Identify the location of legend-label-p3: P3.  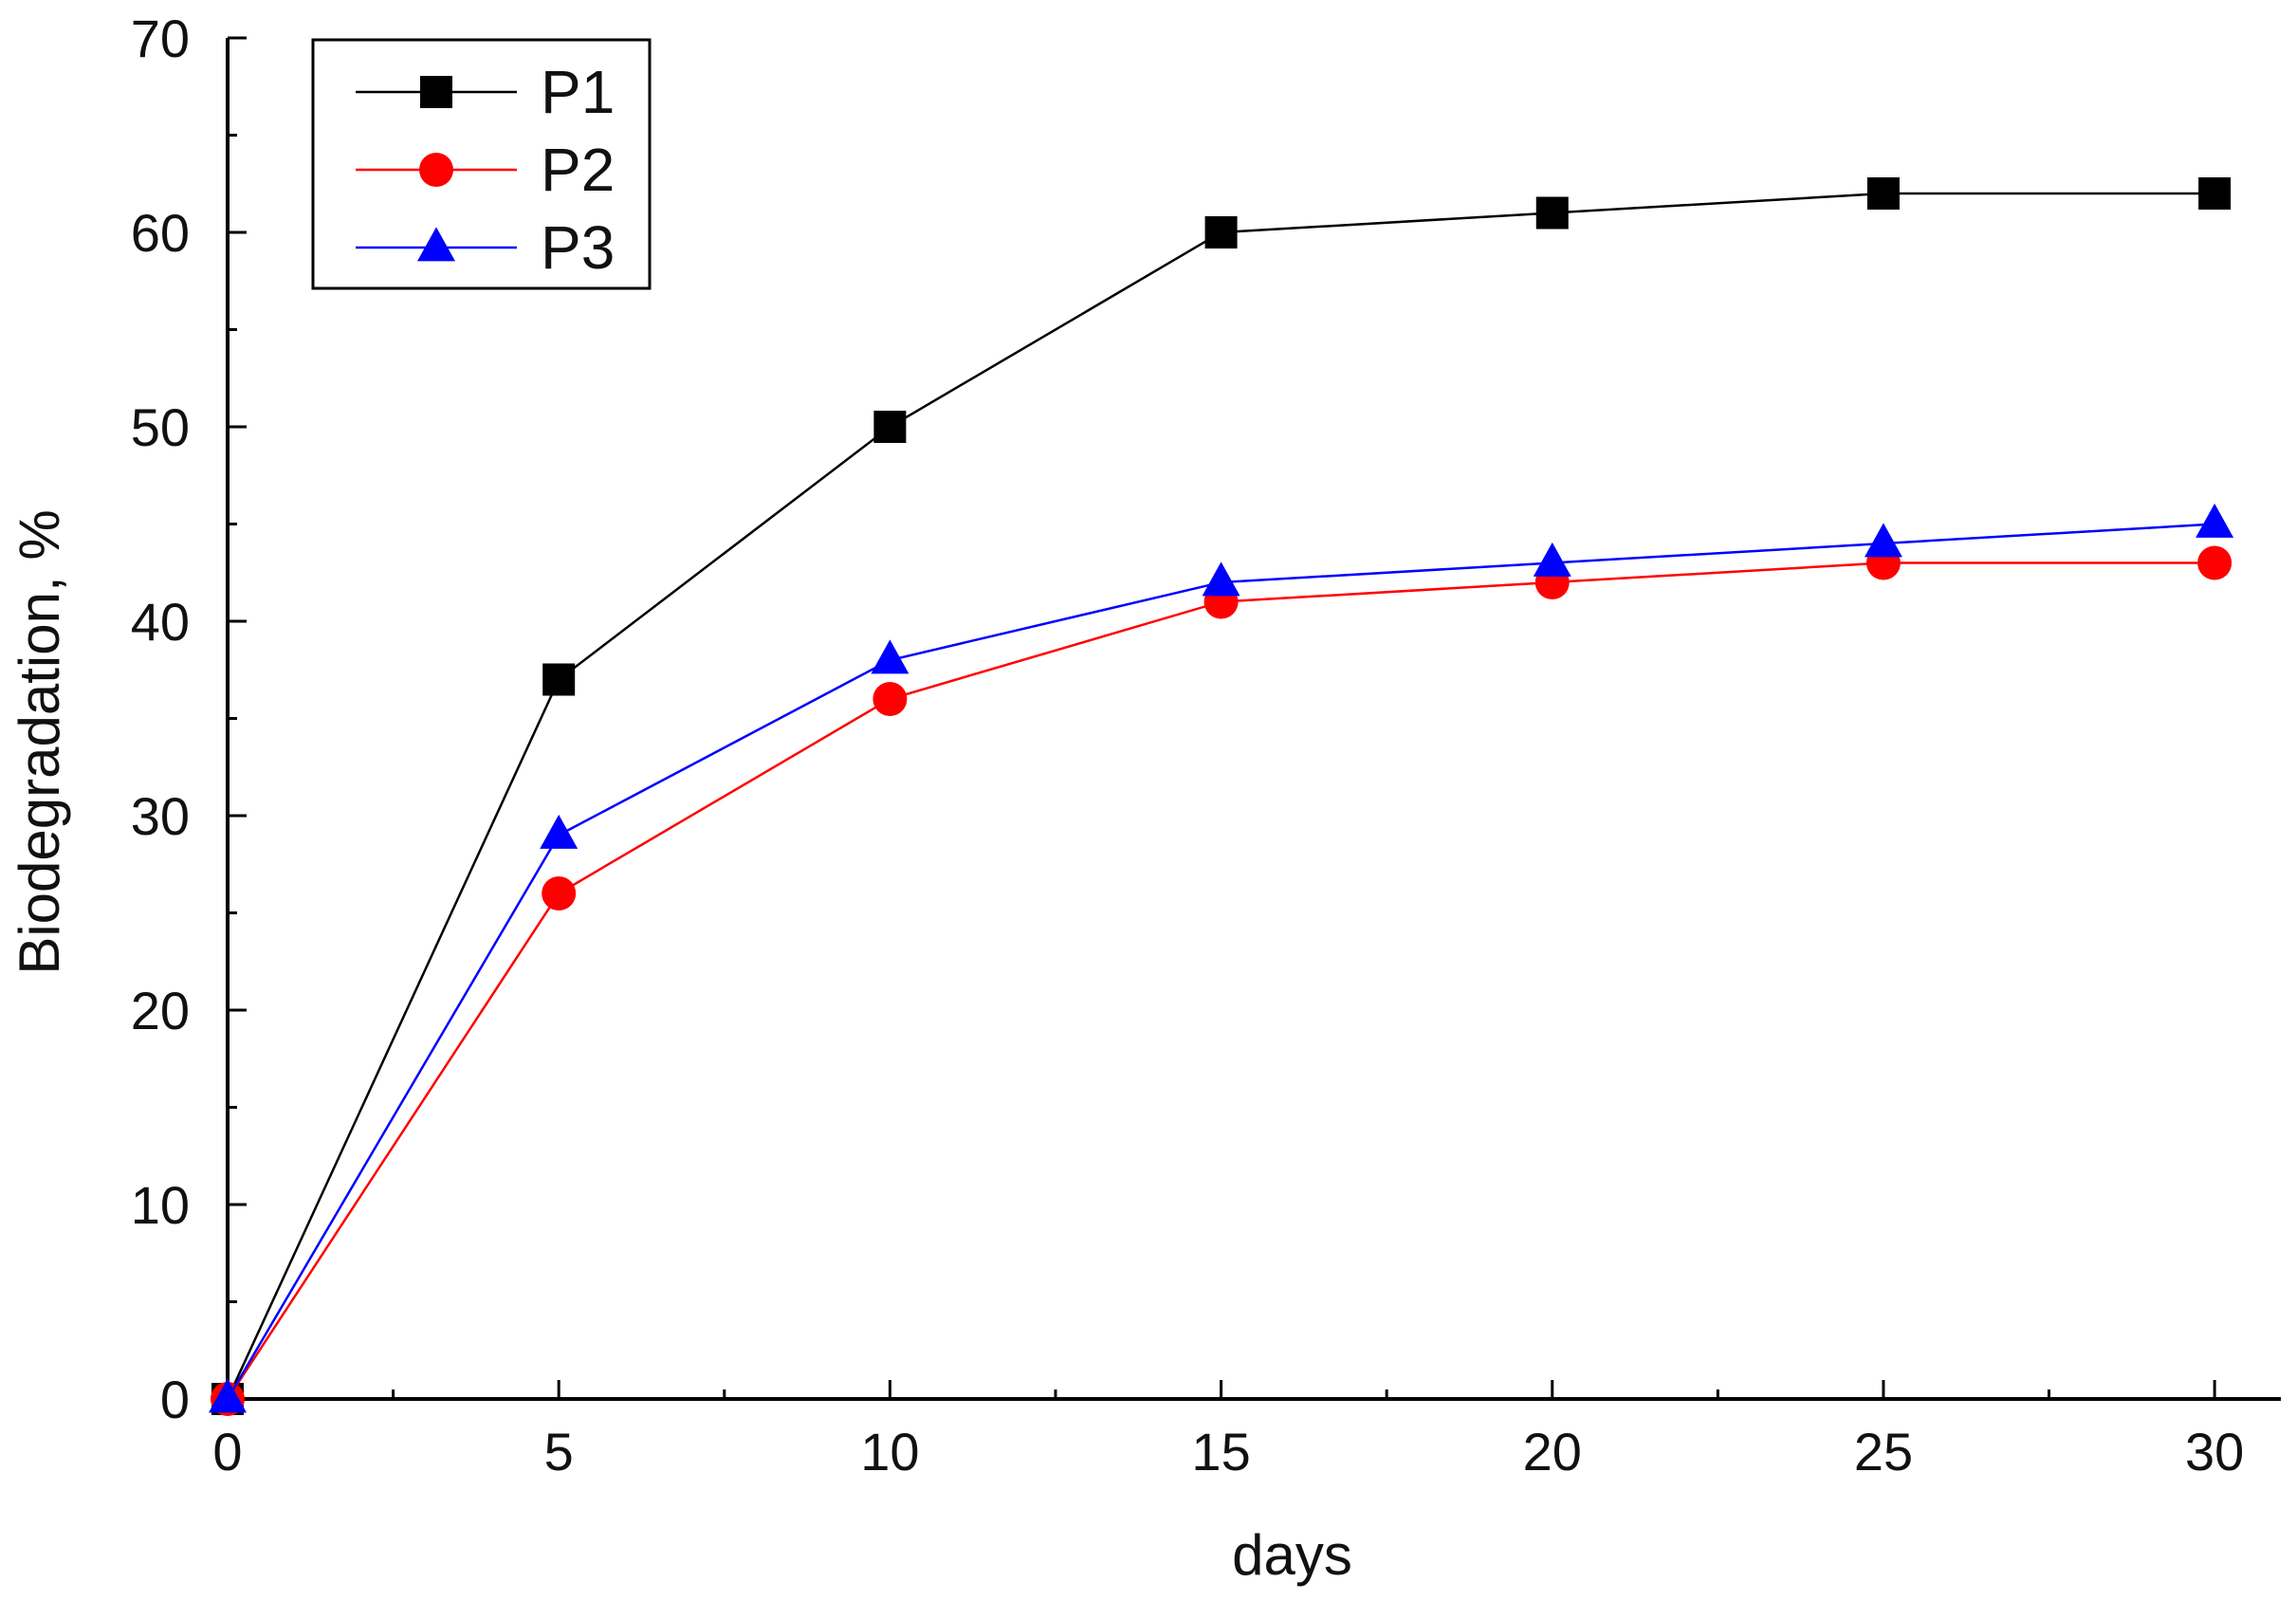
(578, 247).